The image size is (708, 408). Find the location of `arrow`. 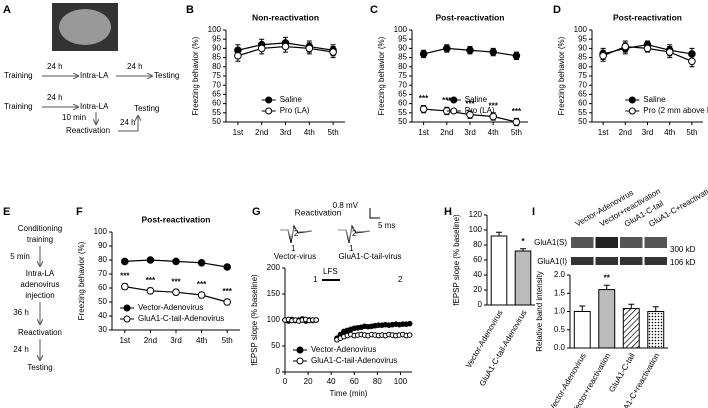

arrow is located at coordinates (128, 124).